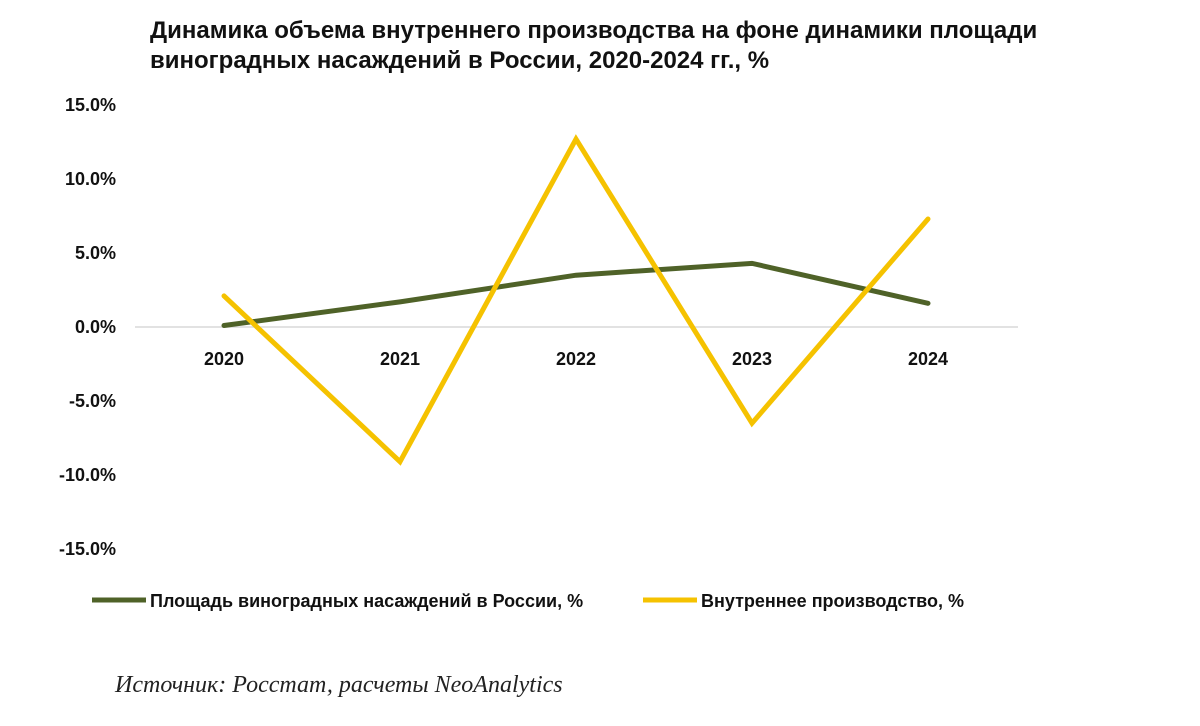 This screenshot has height=726, width=1200. Describe the element at coordinates (90, 179) in the screenshot. I see `y-tick-label: 10.0%` at that location.